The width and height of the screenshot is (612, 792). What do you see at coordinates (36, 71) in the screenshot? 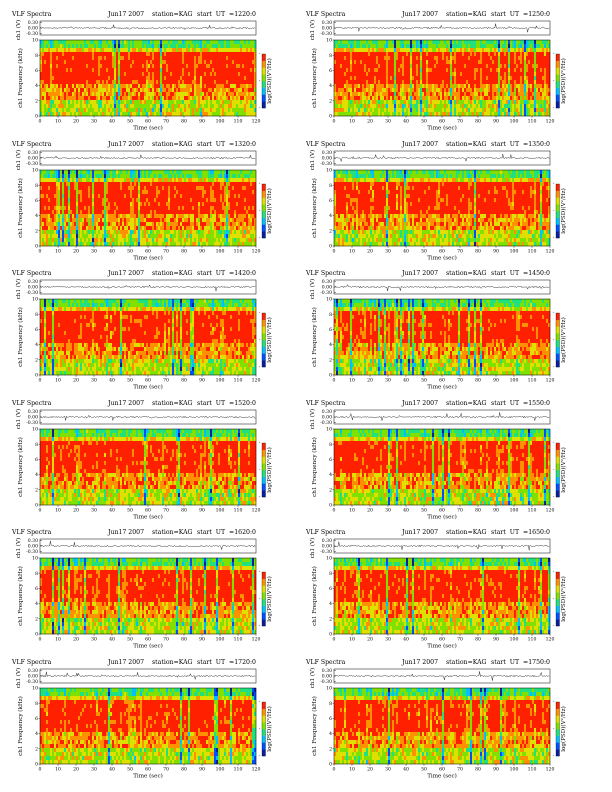
I see `spectrogram-ytick: 6` at bounding box center [36, 71].